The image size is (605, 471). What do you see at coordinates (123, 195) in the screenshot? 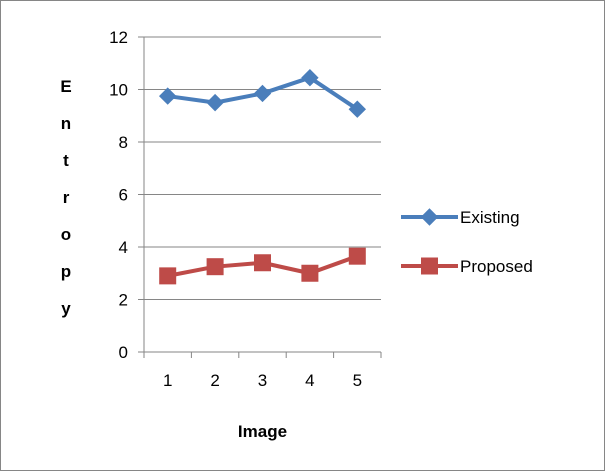
I see `y-tick-label: 6` at bounding box center [123, 195].